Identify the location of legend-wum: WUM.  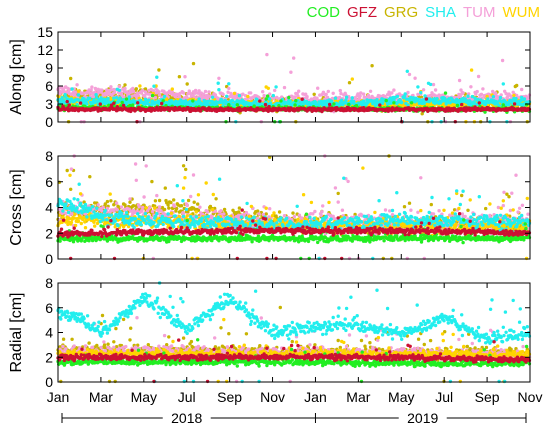
(521, 12).